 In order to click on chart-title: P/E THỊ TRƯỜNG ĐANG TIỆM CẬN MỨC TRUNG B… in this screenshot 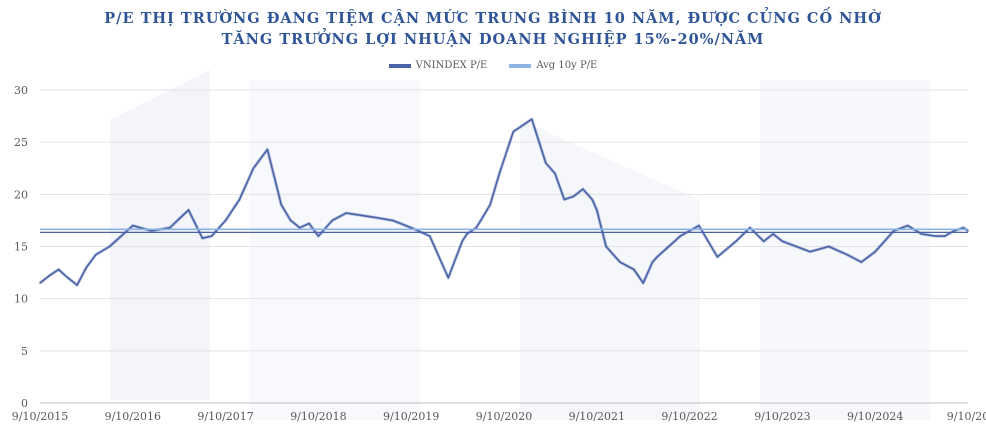, I will do `click(493, 29)`.